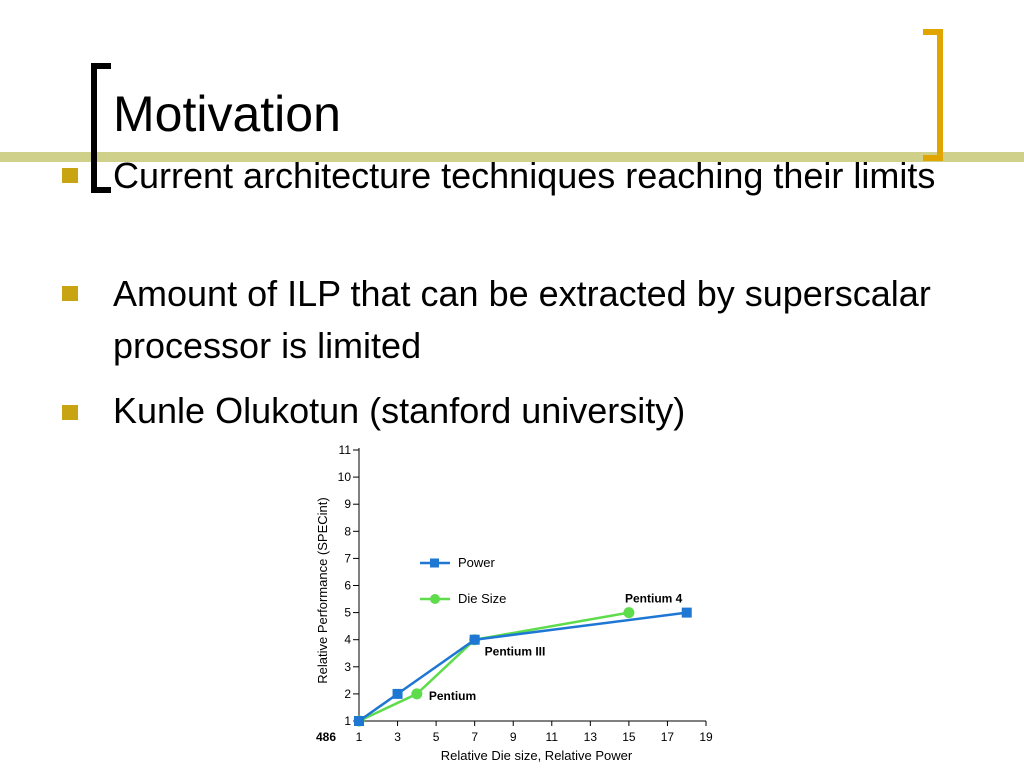 The height and width of the screenshot is (768, 1024). What do you see at coordinates (347, 504) in the screenshot?
I see `y-tick-label: 9` at bounding box center [347, 504].